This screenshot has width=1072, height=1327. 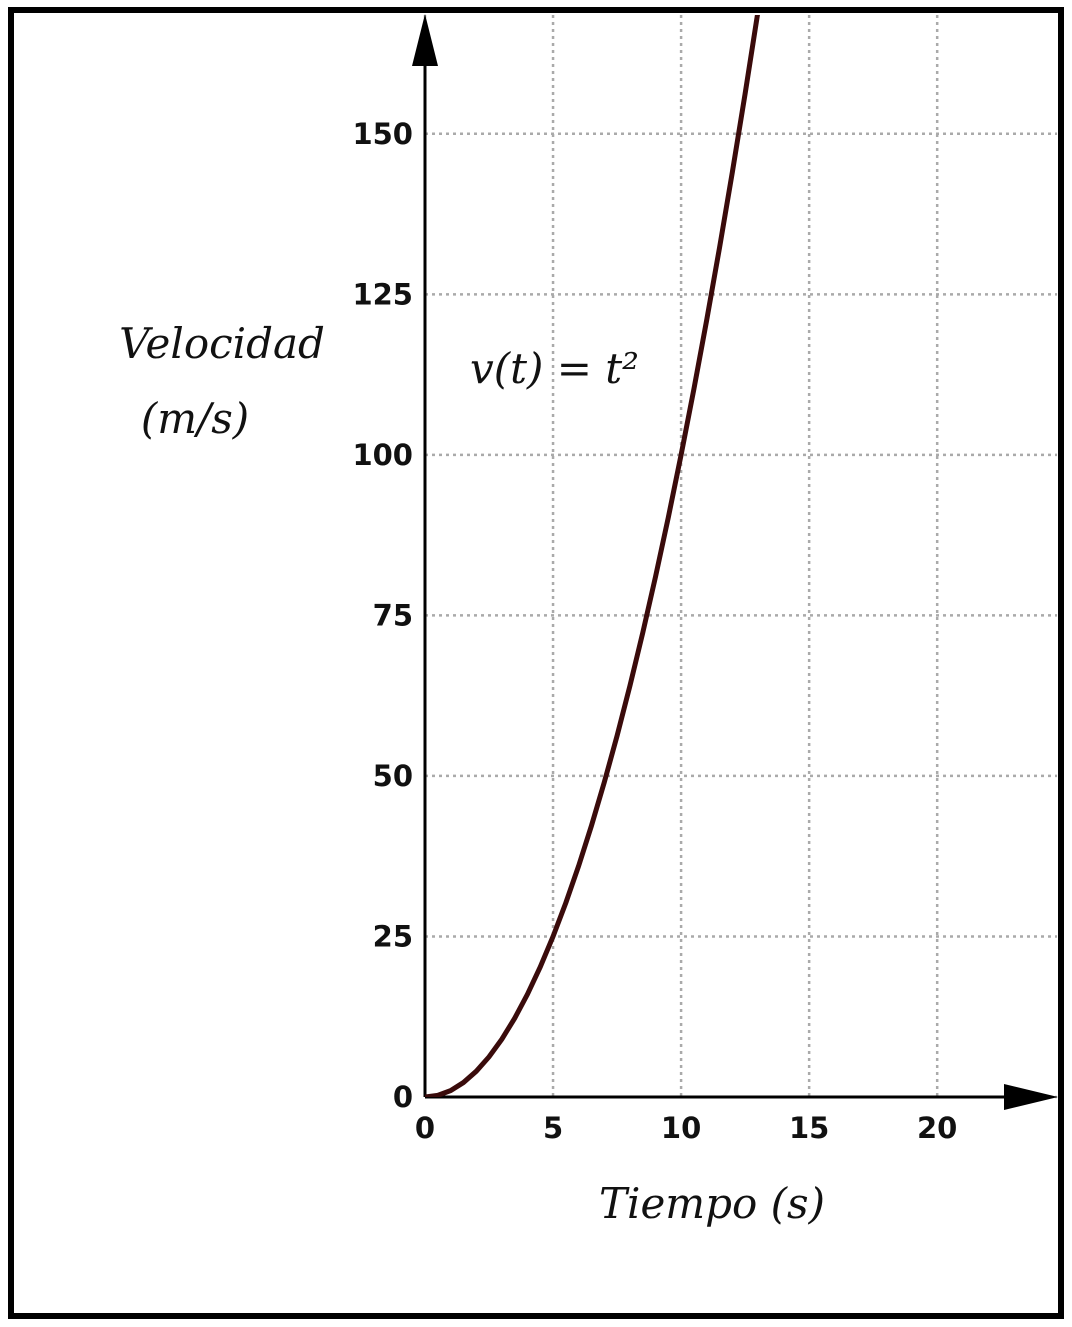 I want to click on y-label: (m/s), so click(x=195, y=418).